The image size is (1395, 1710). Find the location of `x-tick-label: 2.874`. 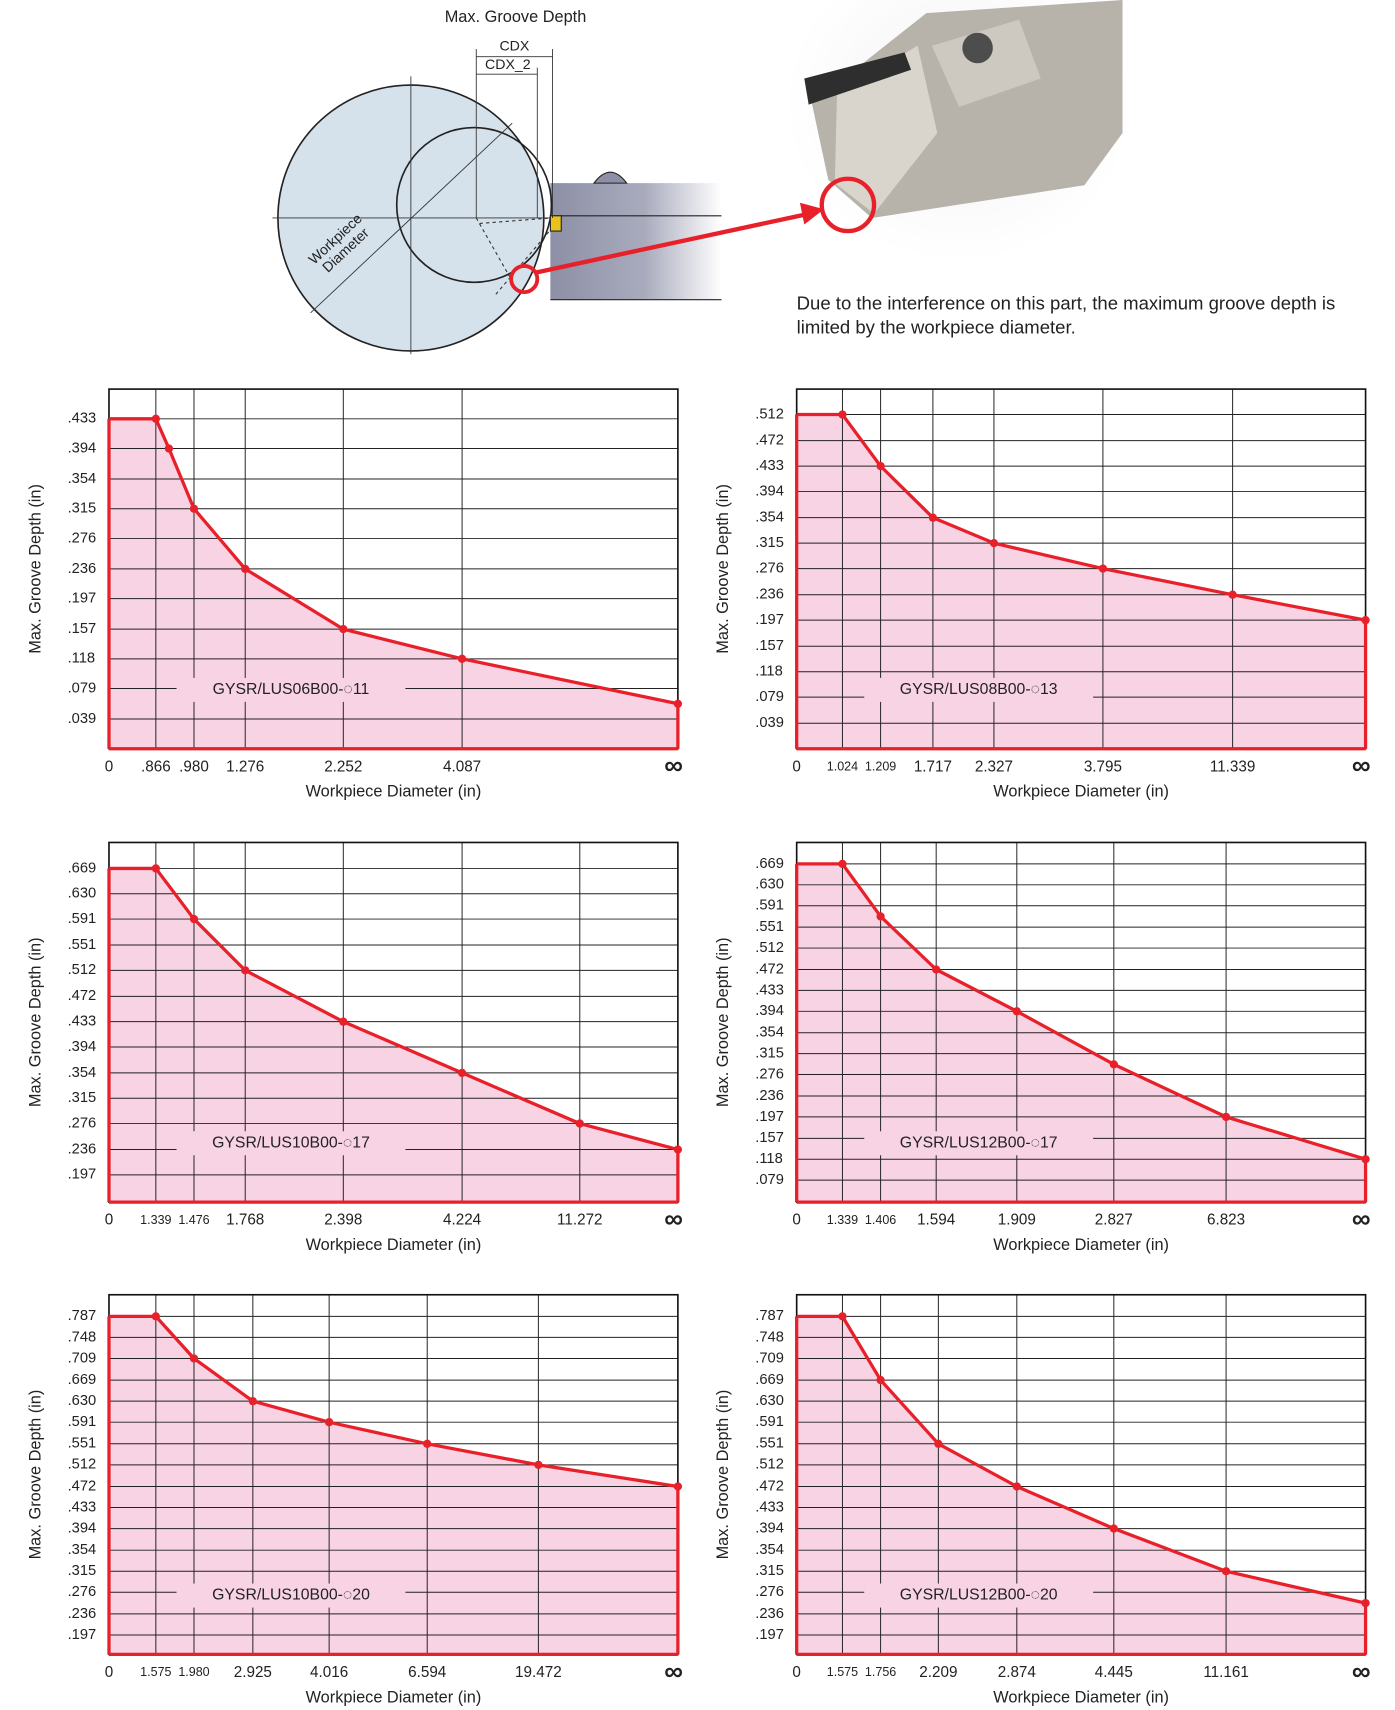

x-tick-label: 2.874 is located at coordinates (1017, 1672).